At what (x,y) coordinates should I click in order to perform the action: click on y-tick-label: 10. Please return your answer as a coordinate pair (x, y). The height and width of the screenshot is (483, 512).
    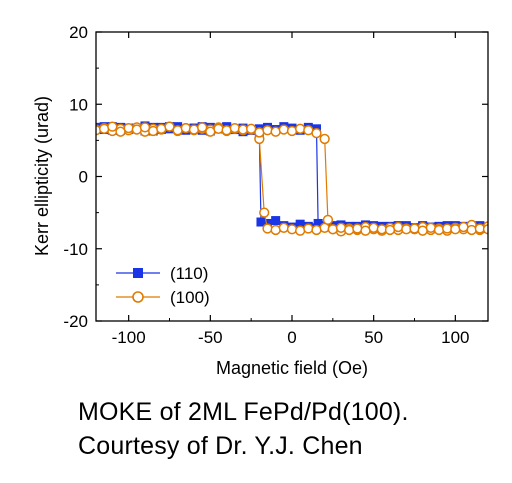
    Looking at the image, I should click on (78, 104).